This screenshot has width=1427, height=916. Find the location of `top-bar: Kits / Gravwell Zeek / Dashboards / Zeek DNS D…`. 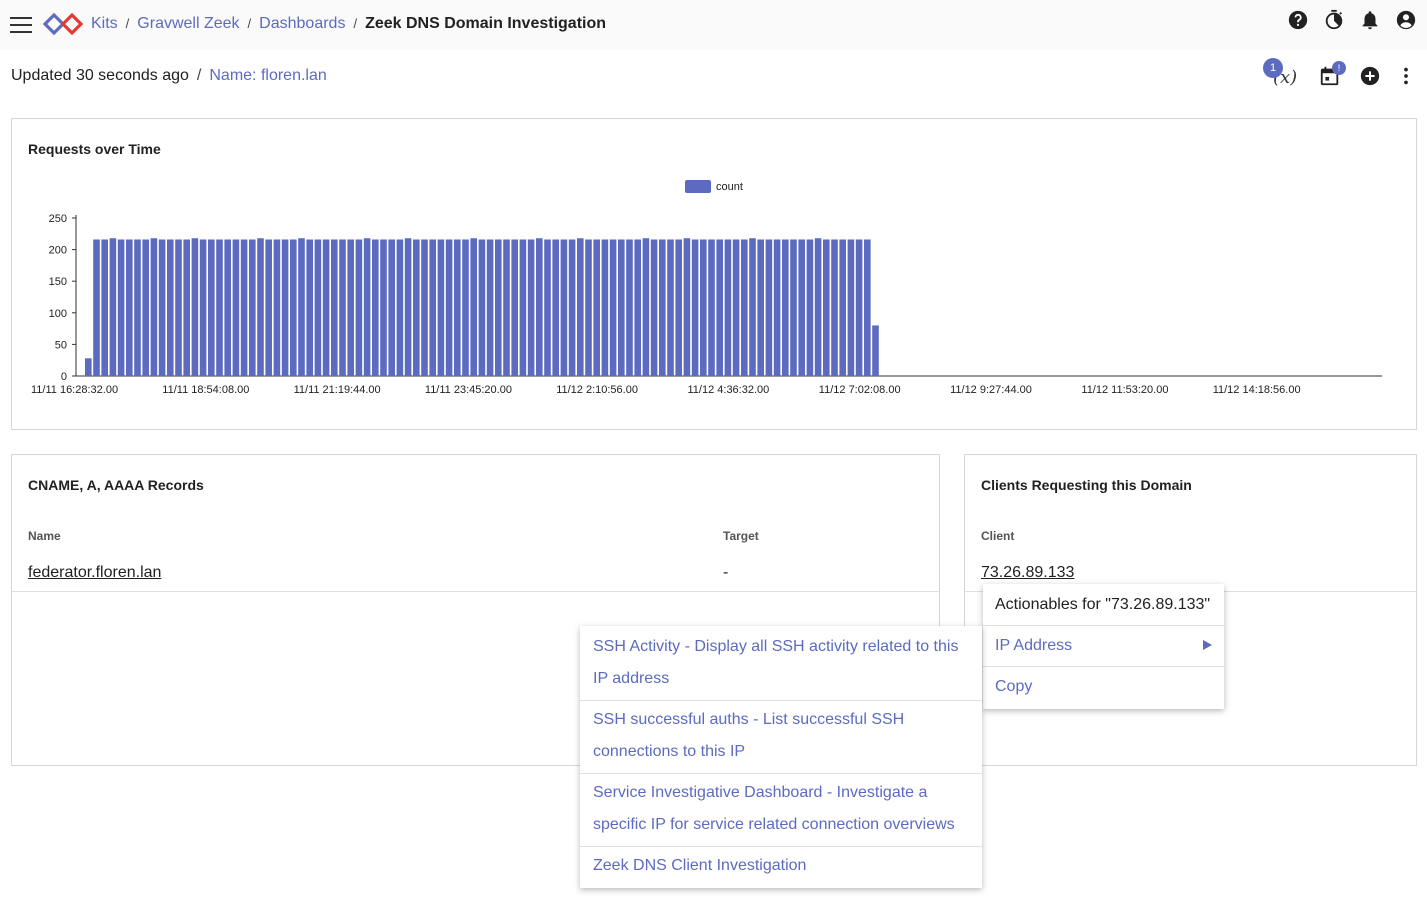

top-bar: Kits / Gravwell Zeek / Dashboards / Zeek DNS D… is located at coordinates (713, 25).